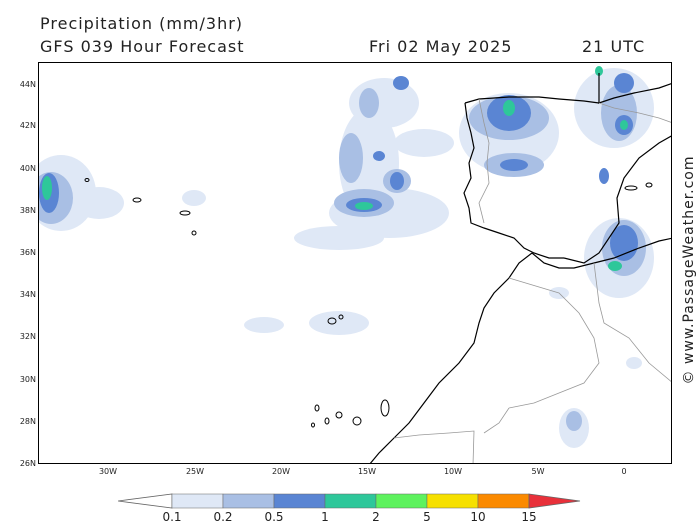 This screenshot has height=525, width=700. I want to click on lon-label-30w: 30W, so click(108, 471).